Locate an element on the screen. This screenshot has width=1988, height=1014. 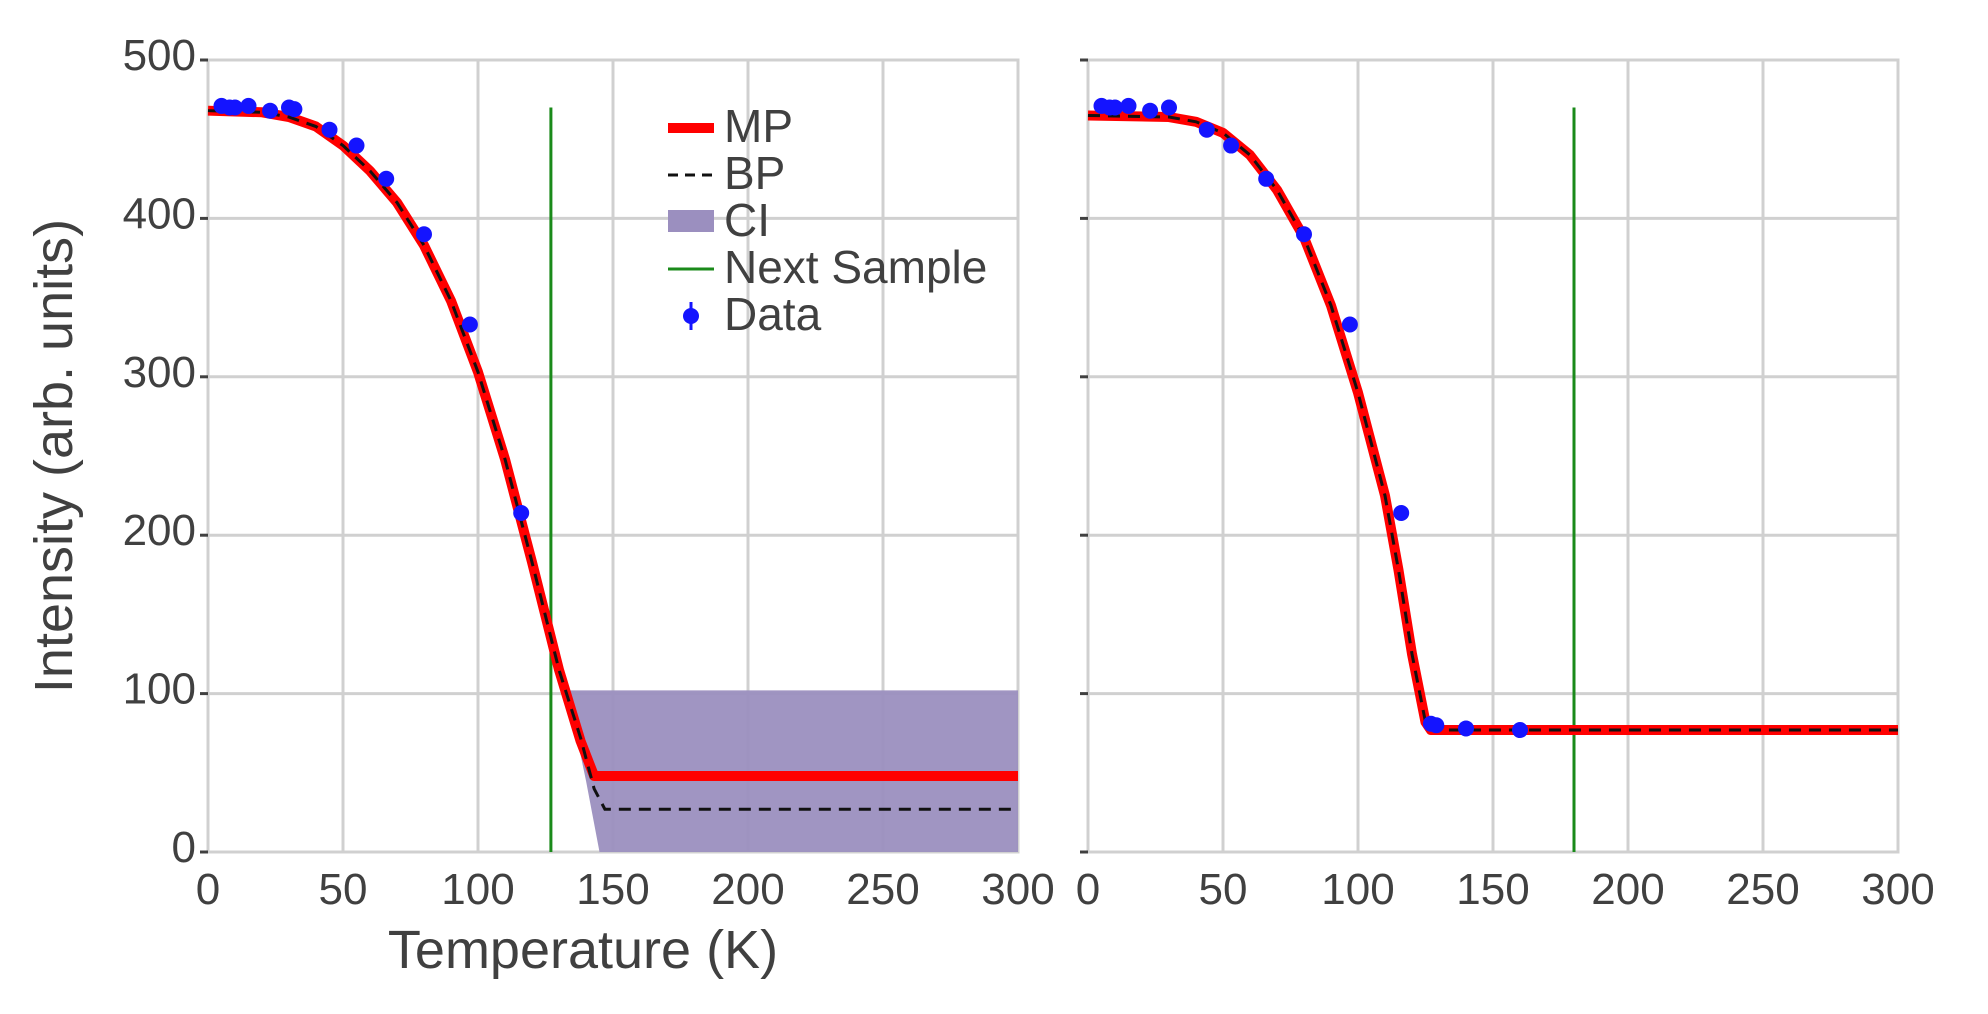
y-tick-label: 200 is located at coordinates (159, 530).